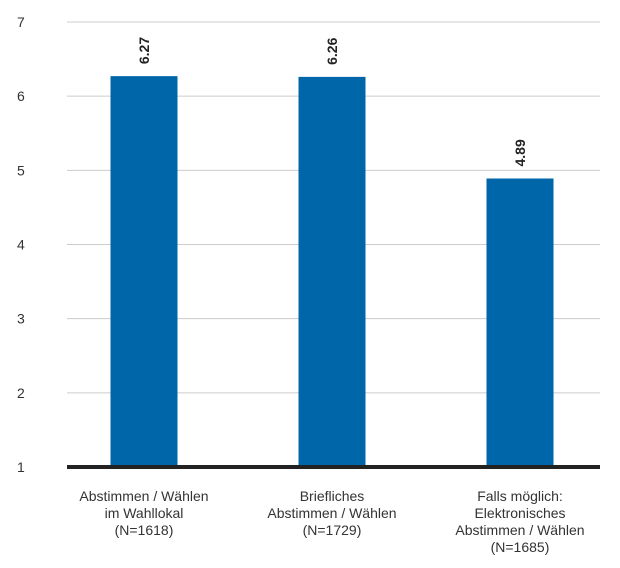 The height and width of the screenshot is (568, 620). I want to click on x-tick-label: im Wahllokal, so click(144, 513).